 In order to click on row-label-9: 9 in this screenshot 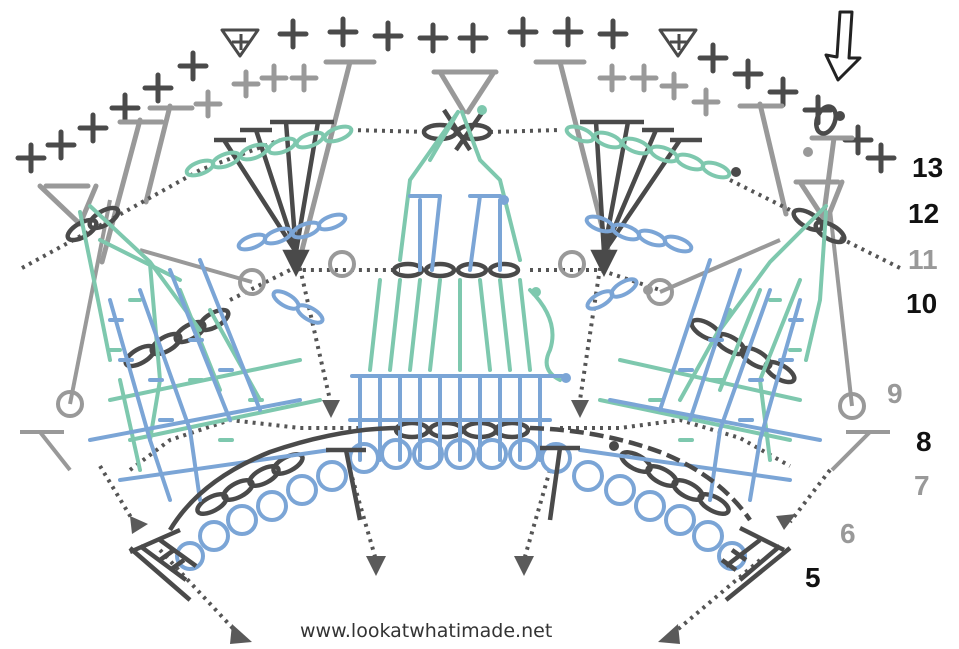, I will do `click(895, 393)`.